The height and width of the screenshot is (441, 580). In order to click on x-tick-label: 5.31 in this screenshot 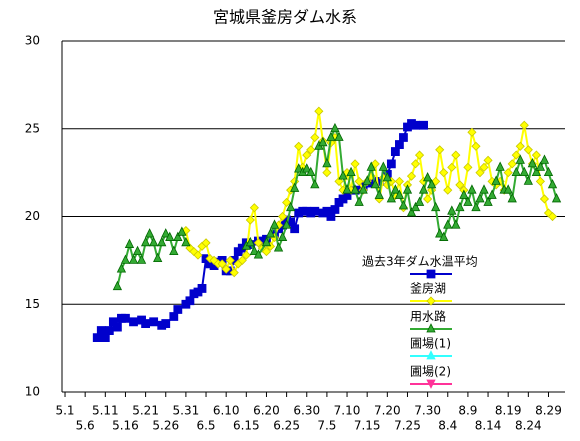, I will do `click(186, 411)`.